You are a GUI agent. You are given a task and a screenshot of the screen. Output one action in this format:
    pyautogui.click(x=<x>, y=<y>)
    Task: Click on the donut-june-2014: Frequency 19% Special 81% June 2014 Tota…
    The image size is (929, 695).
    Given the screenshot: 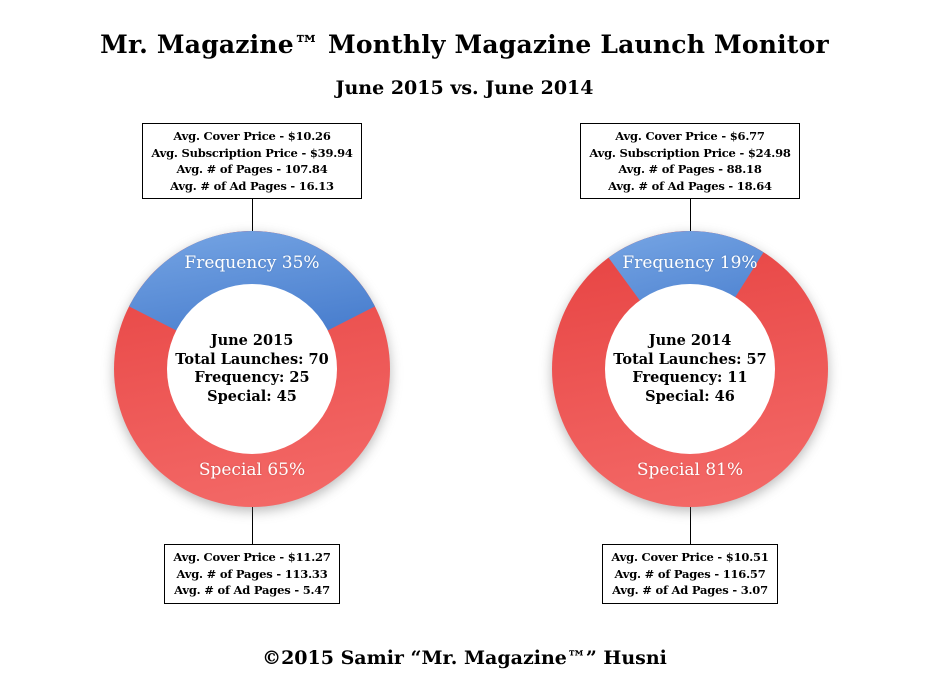 What is the action you would take?
    pyautogui.click(x=690, y=369)
    